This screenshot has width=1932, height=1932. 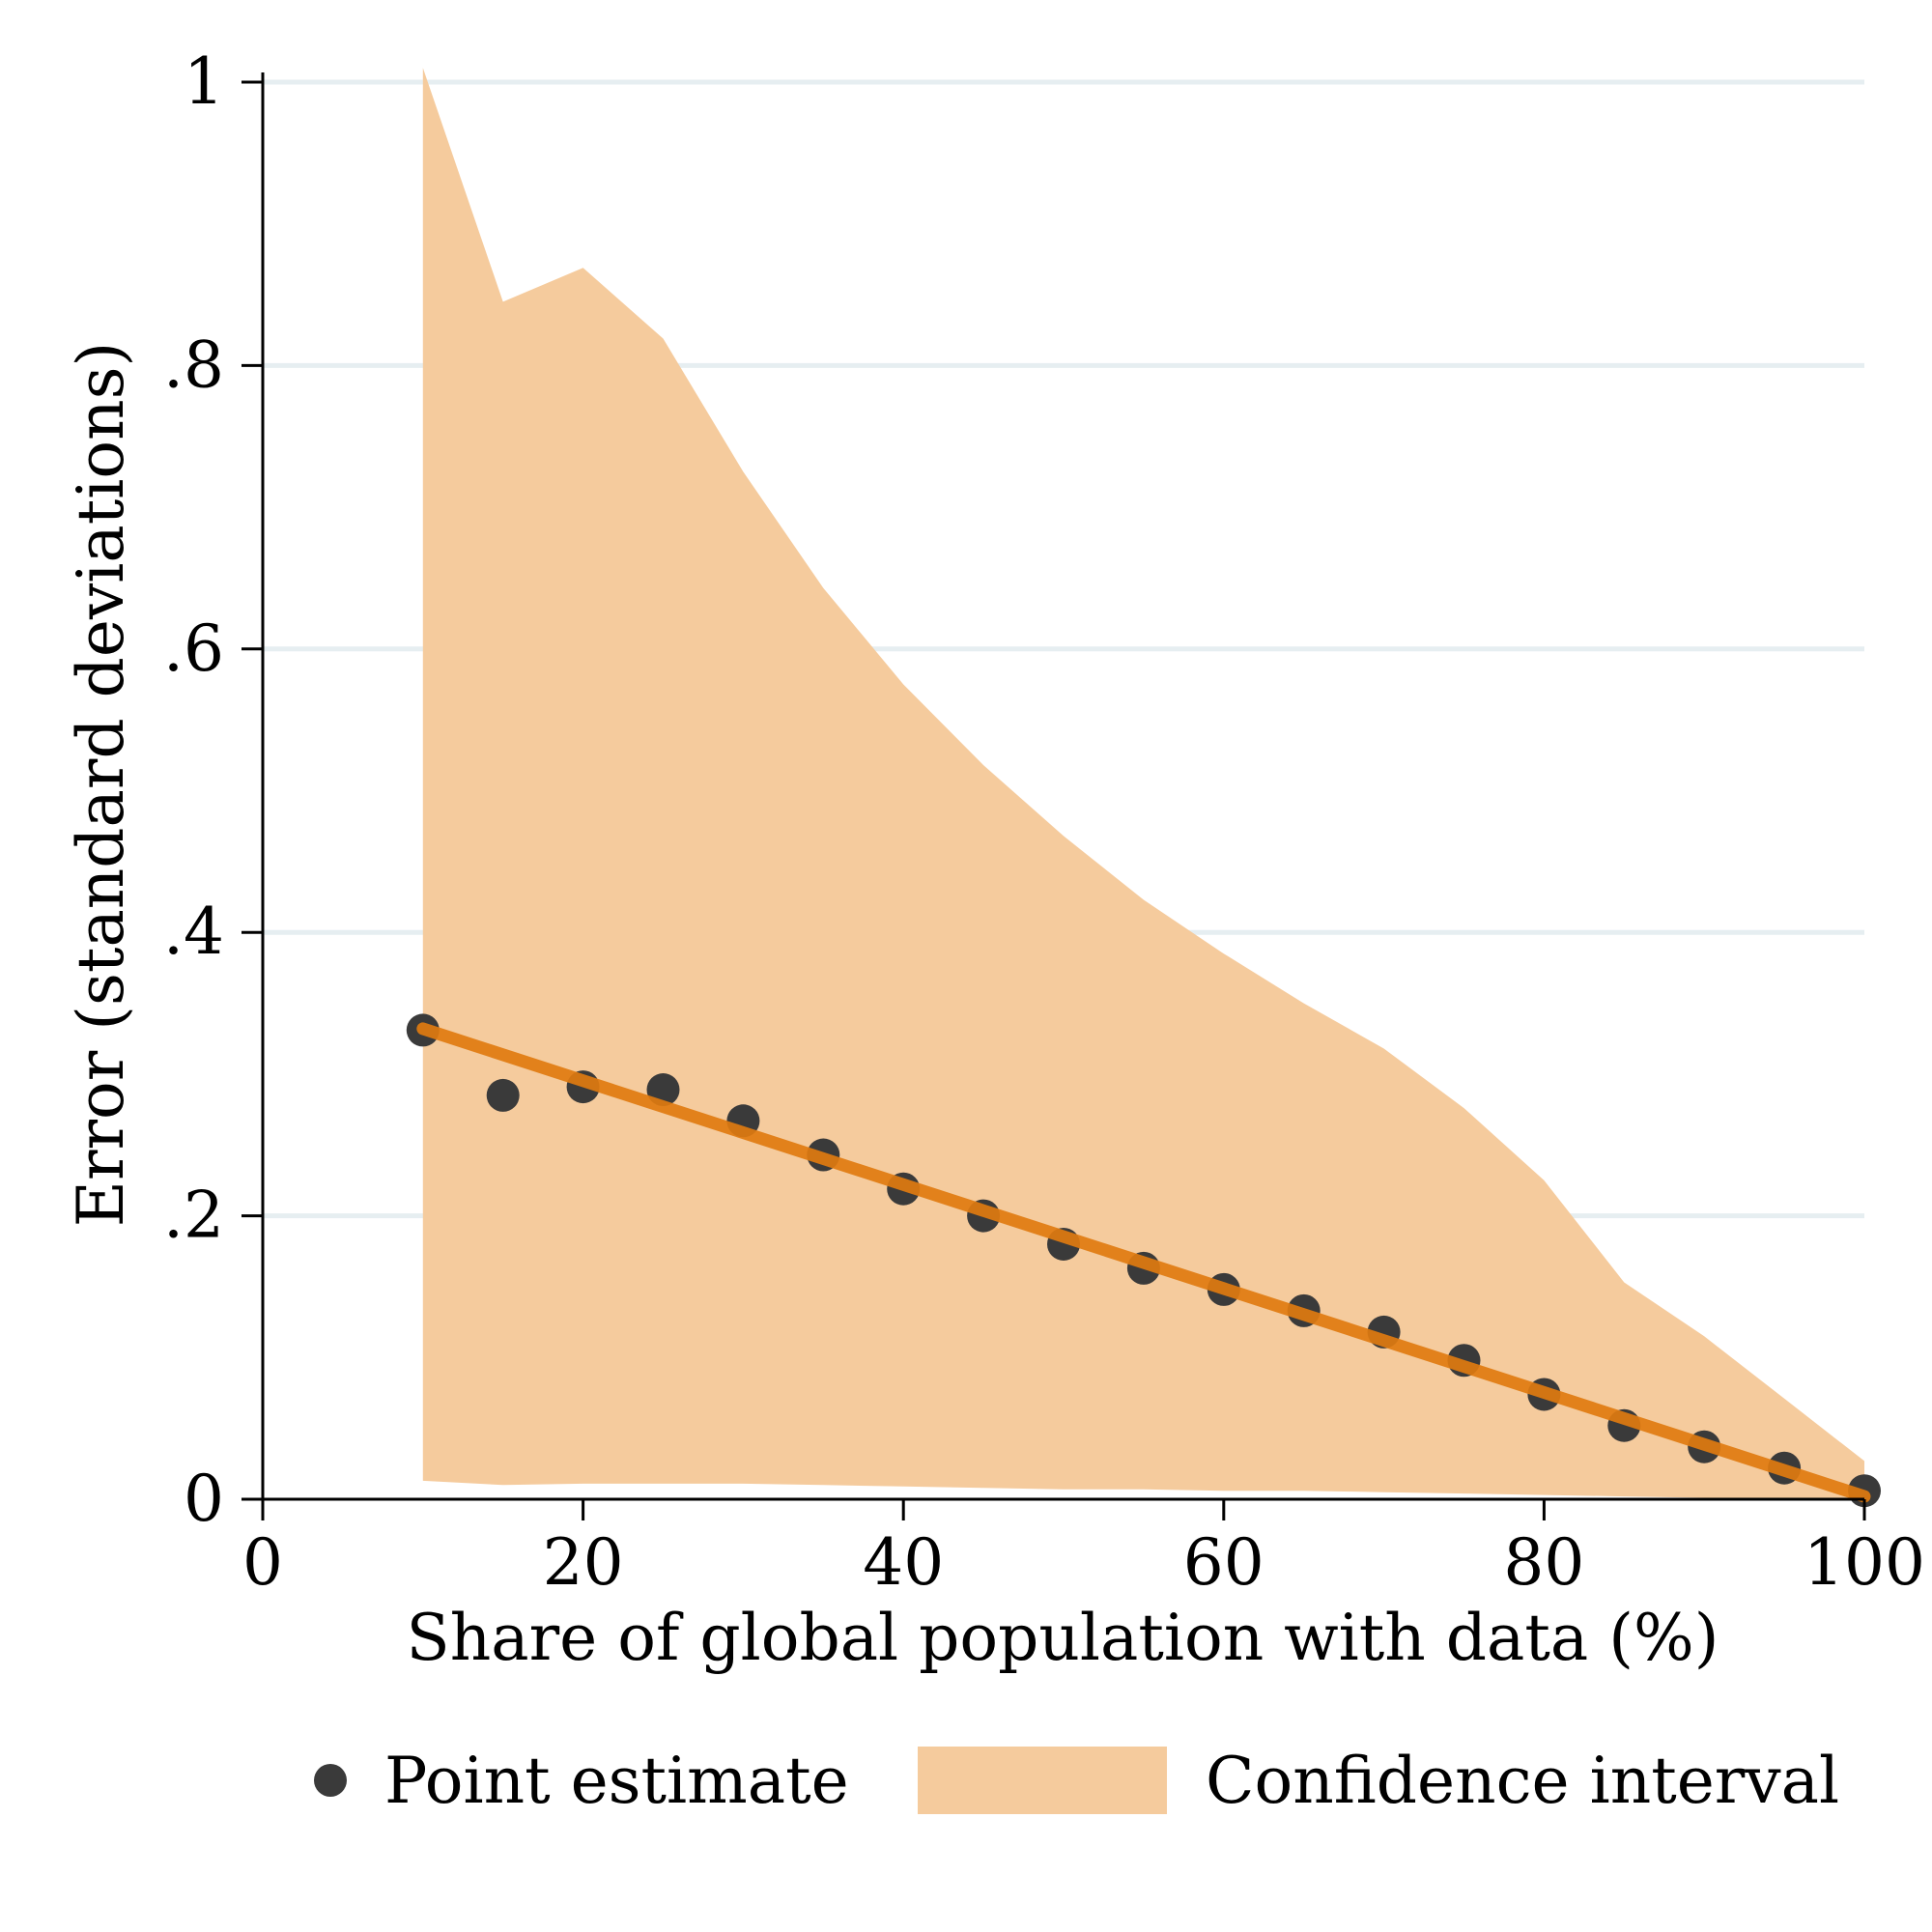 What do you see at coordinates (903, 1562) in the screenshot?
I see `x-tick-label: 40` at bounding box center [903, 1562].